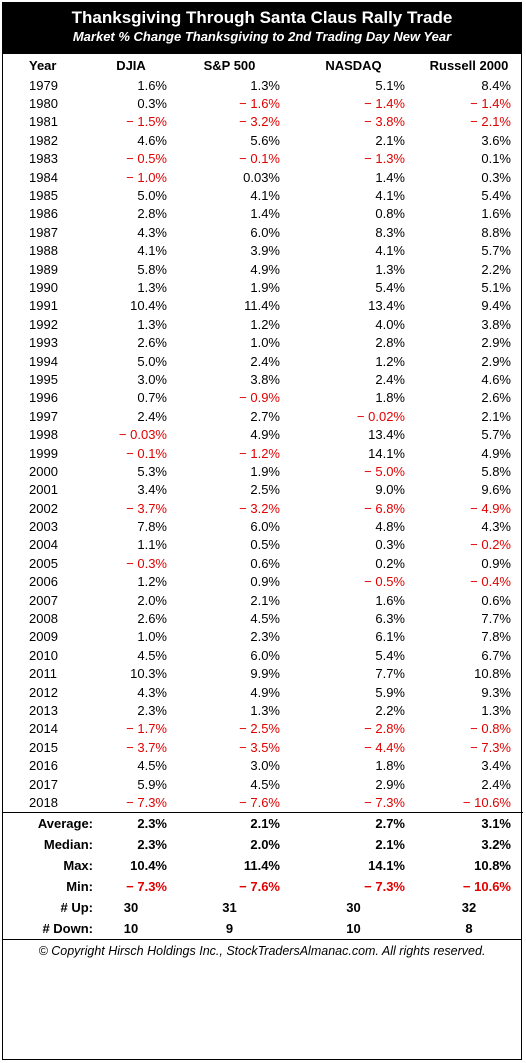  I want to click on summary-row: # Down: 10 9 10 8, so click(263, 928).